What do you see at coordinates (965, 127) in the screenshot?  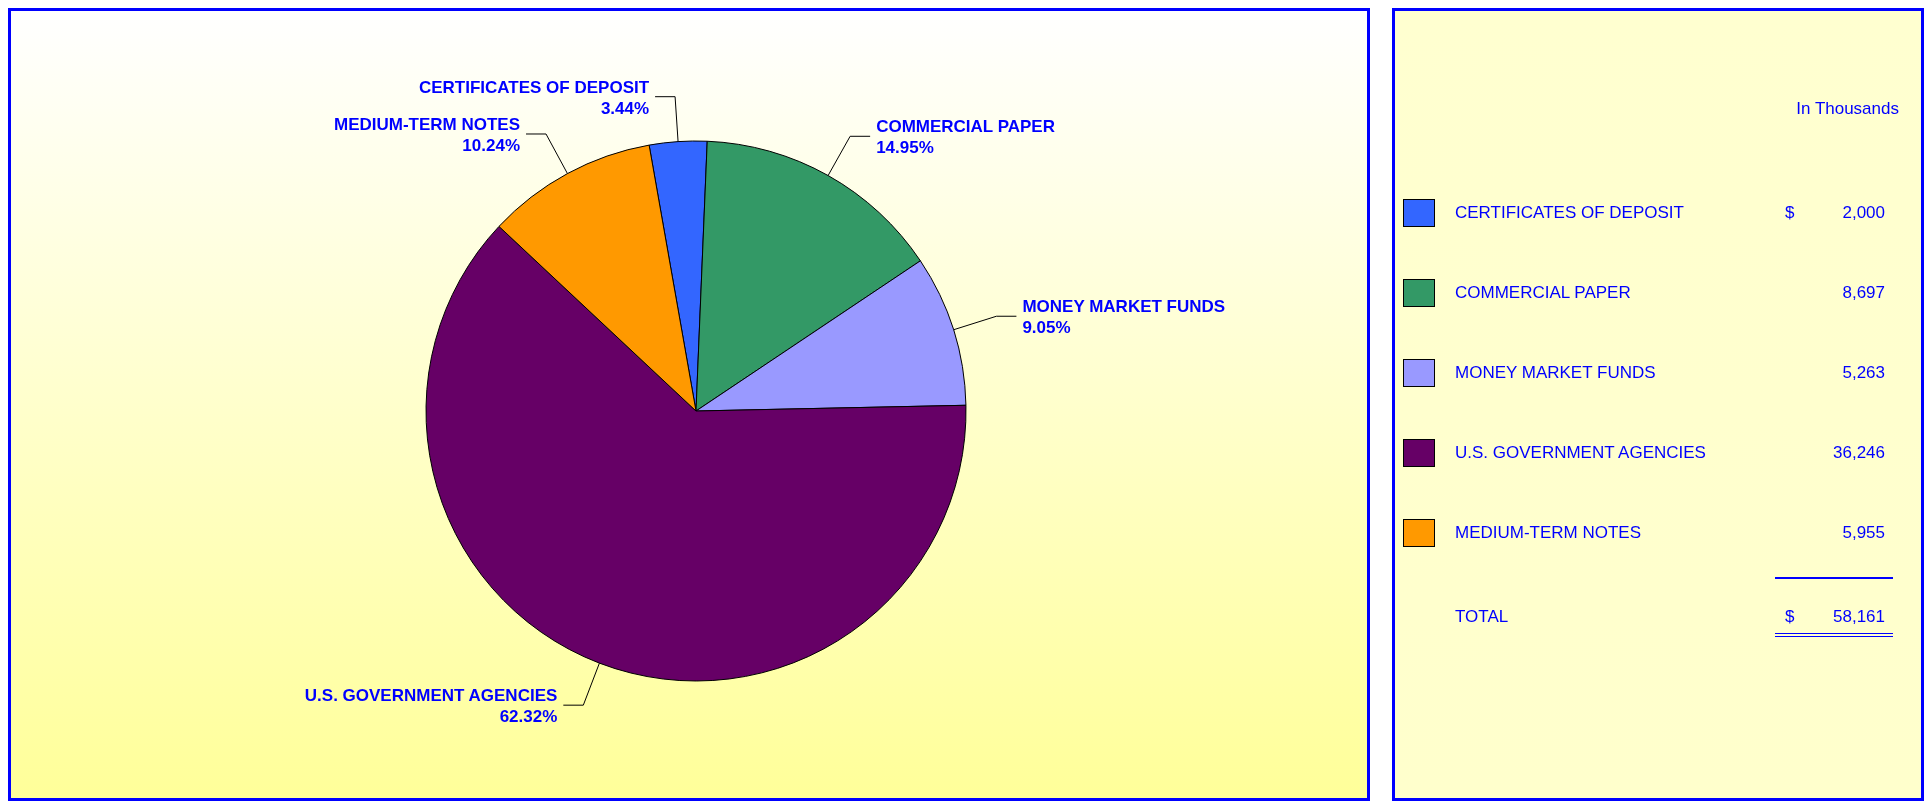 I see `slice-label: COMMERCIAL PAPER` at bounding box center [965, 127].